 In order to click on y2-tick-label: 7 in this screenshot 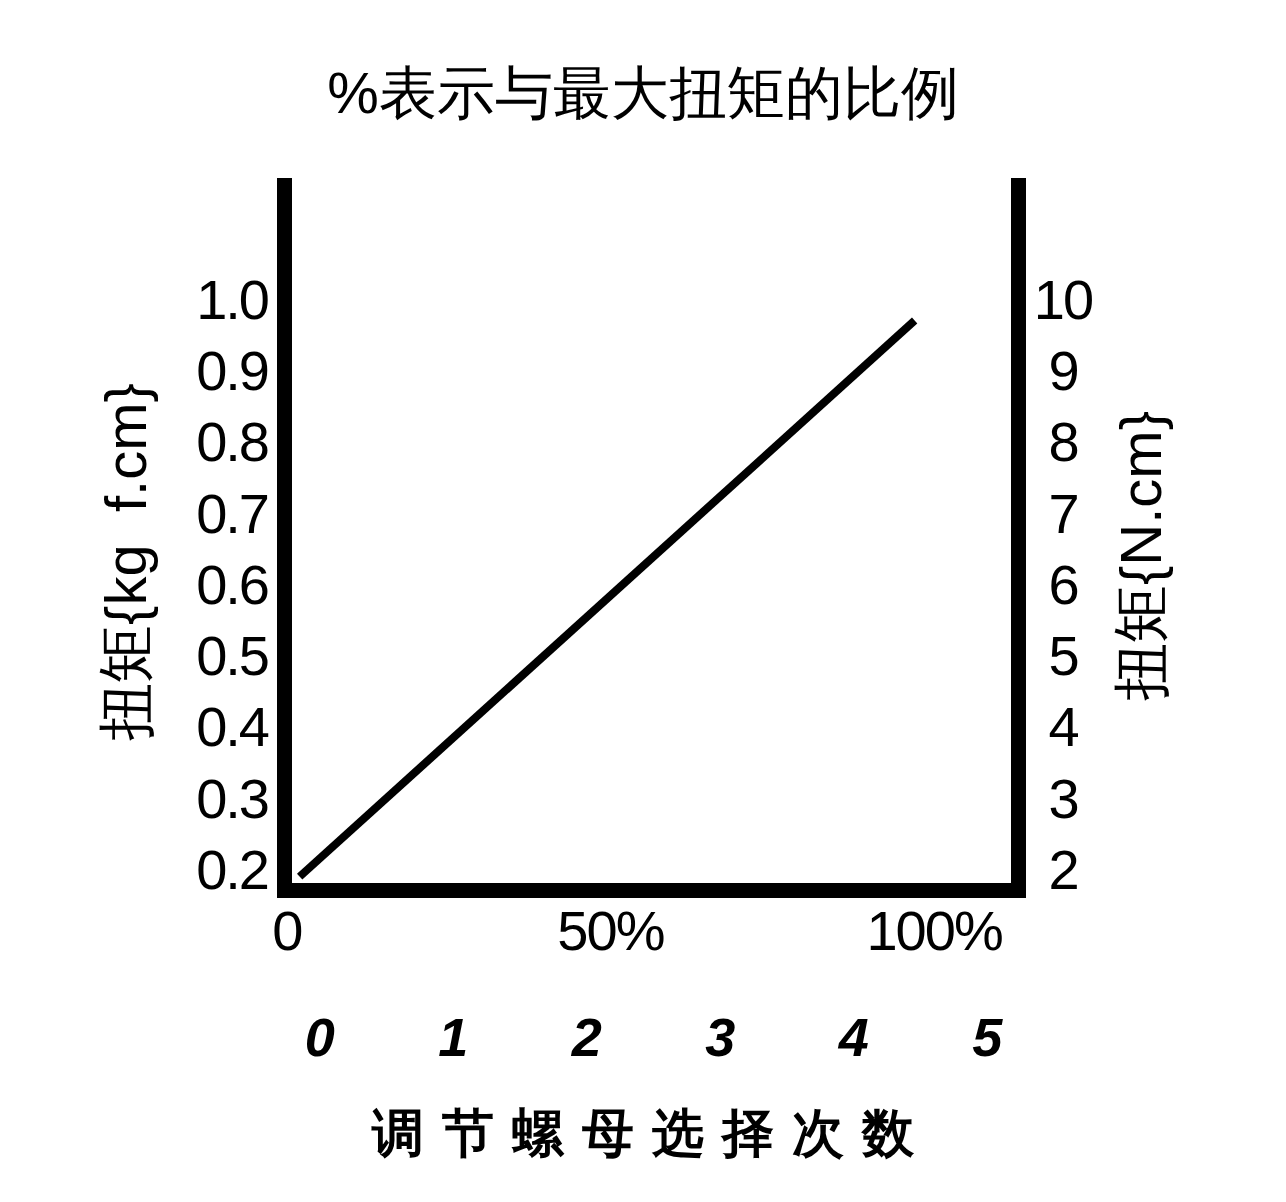, I will do `click(1063, 513)`.